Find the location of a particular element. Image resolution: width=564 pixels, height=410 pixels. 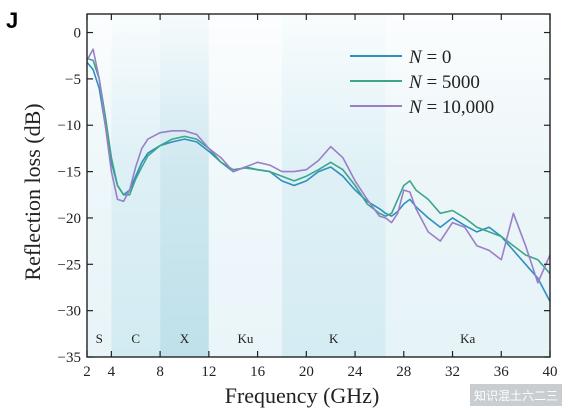

watermark-bg is located at coordinates (516, 395).